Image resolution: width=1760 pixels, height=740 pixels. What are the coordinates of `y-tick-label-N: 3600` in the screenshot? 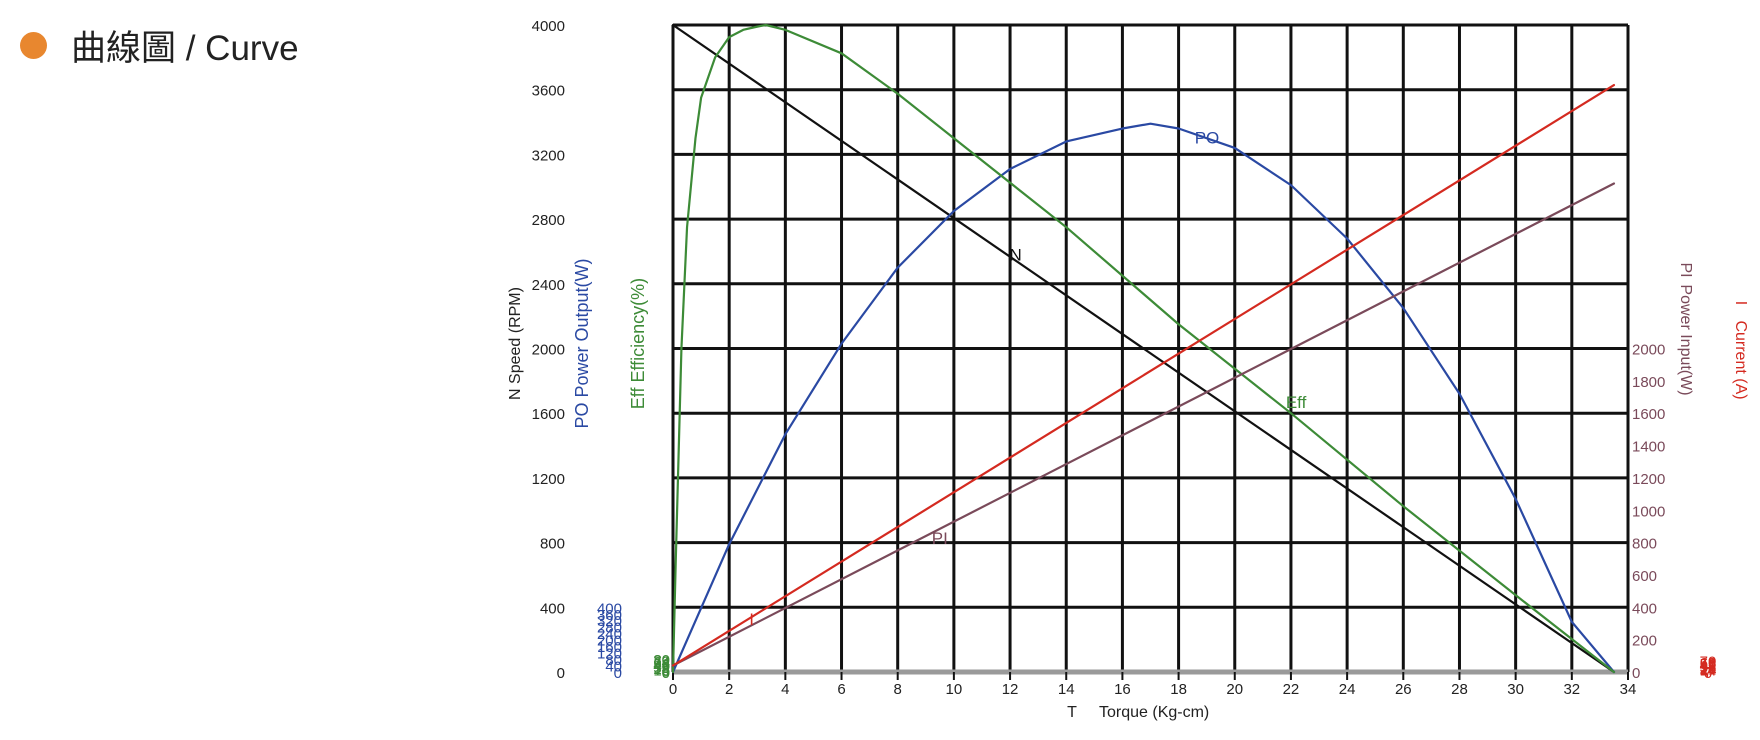 It's located at (548, 91).